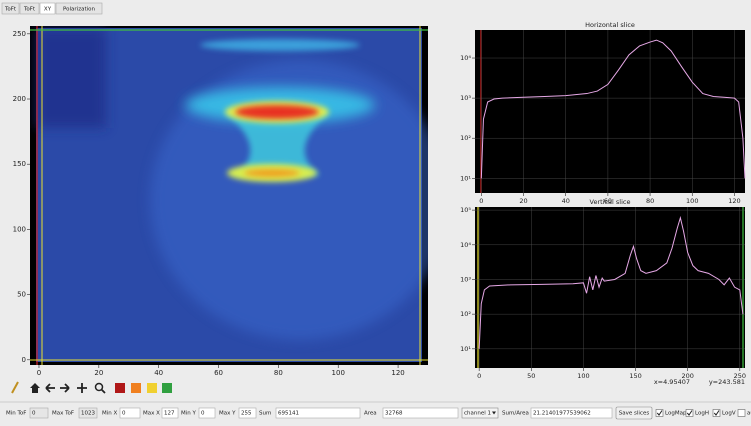 The width and height of the screenshot is (751, 426). Describe the element at coordinates (515, 414) in the screenshot. I see `field-label: Sum/Area` at that location.